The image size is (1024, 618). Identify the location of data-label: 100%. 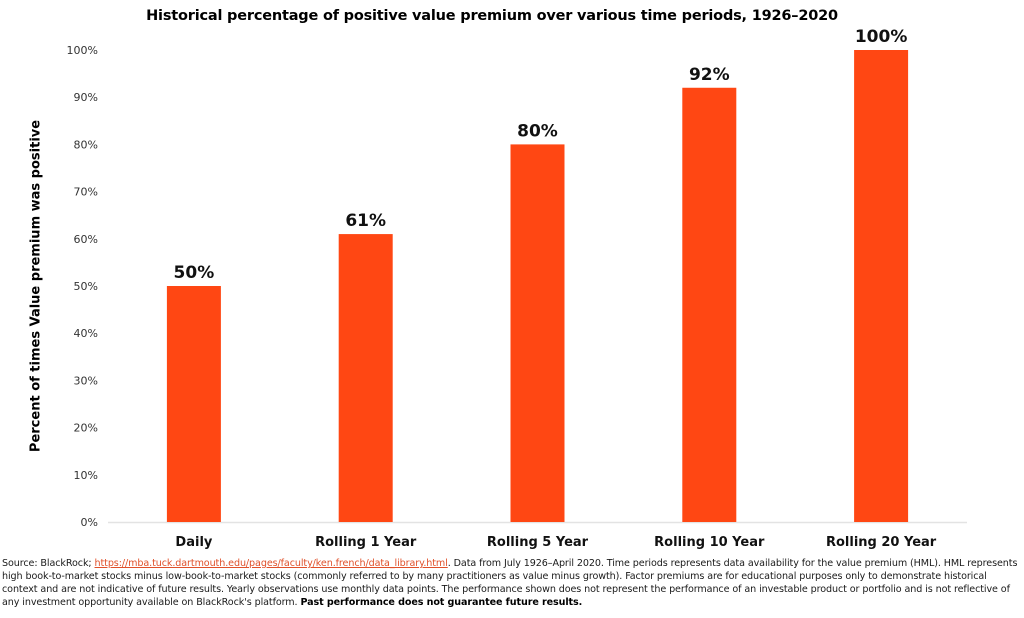
(881, 37).